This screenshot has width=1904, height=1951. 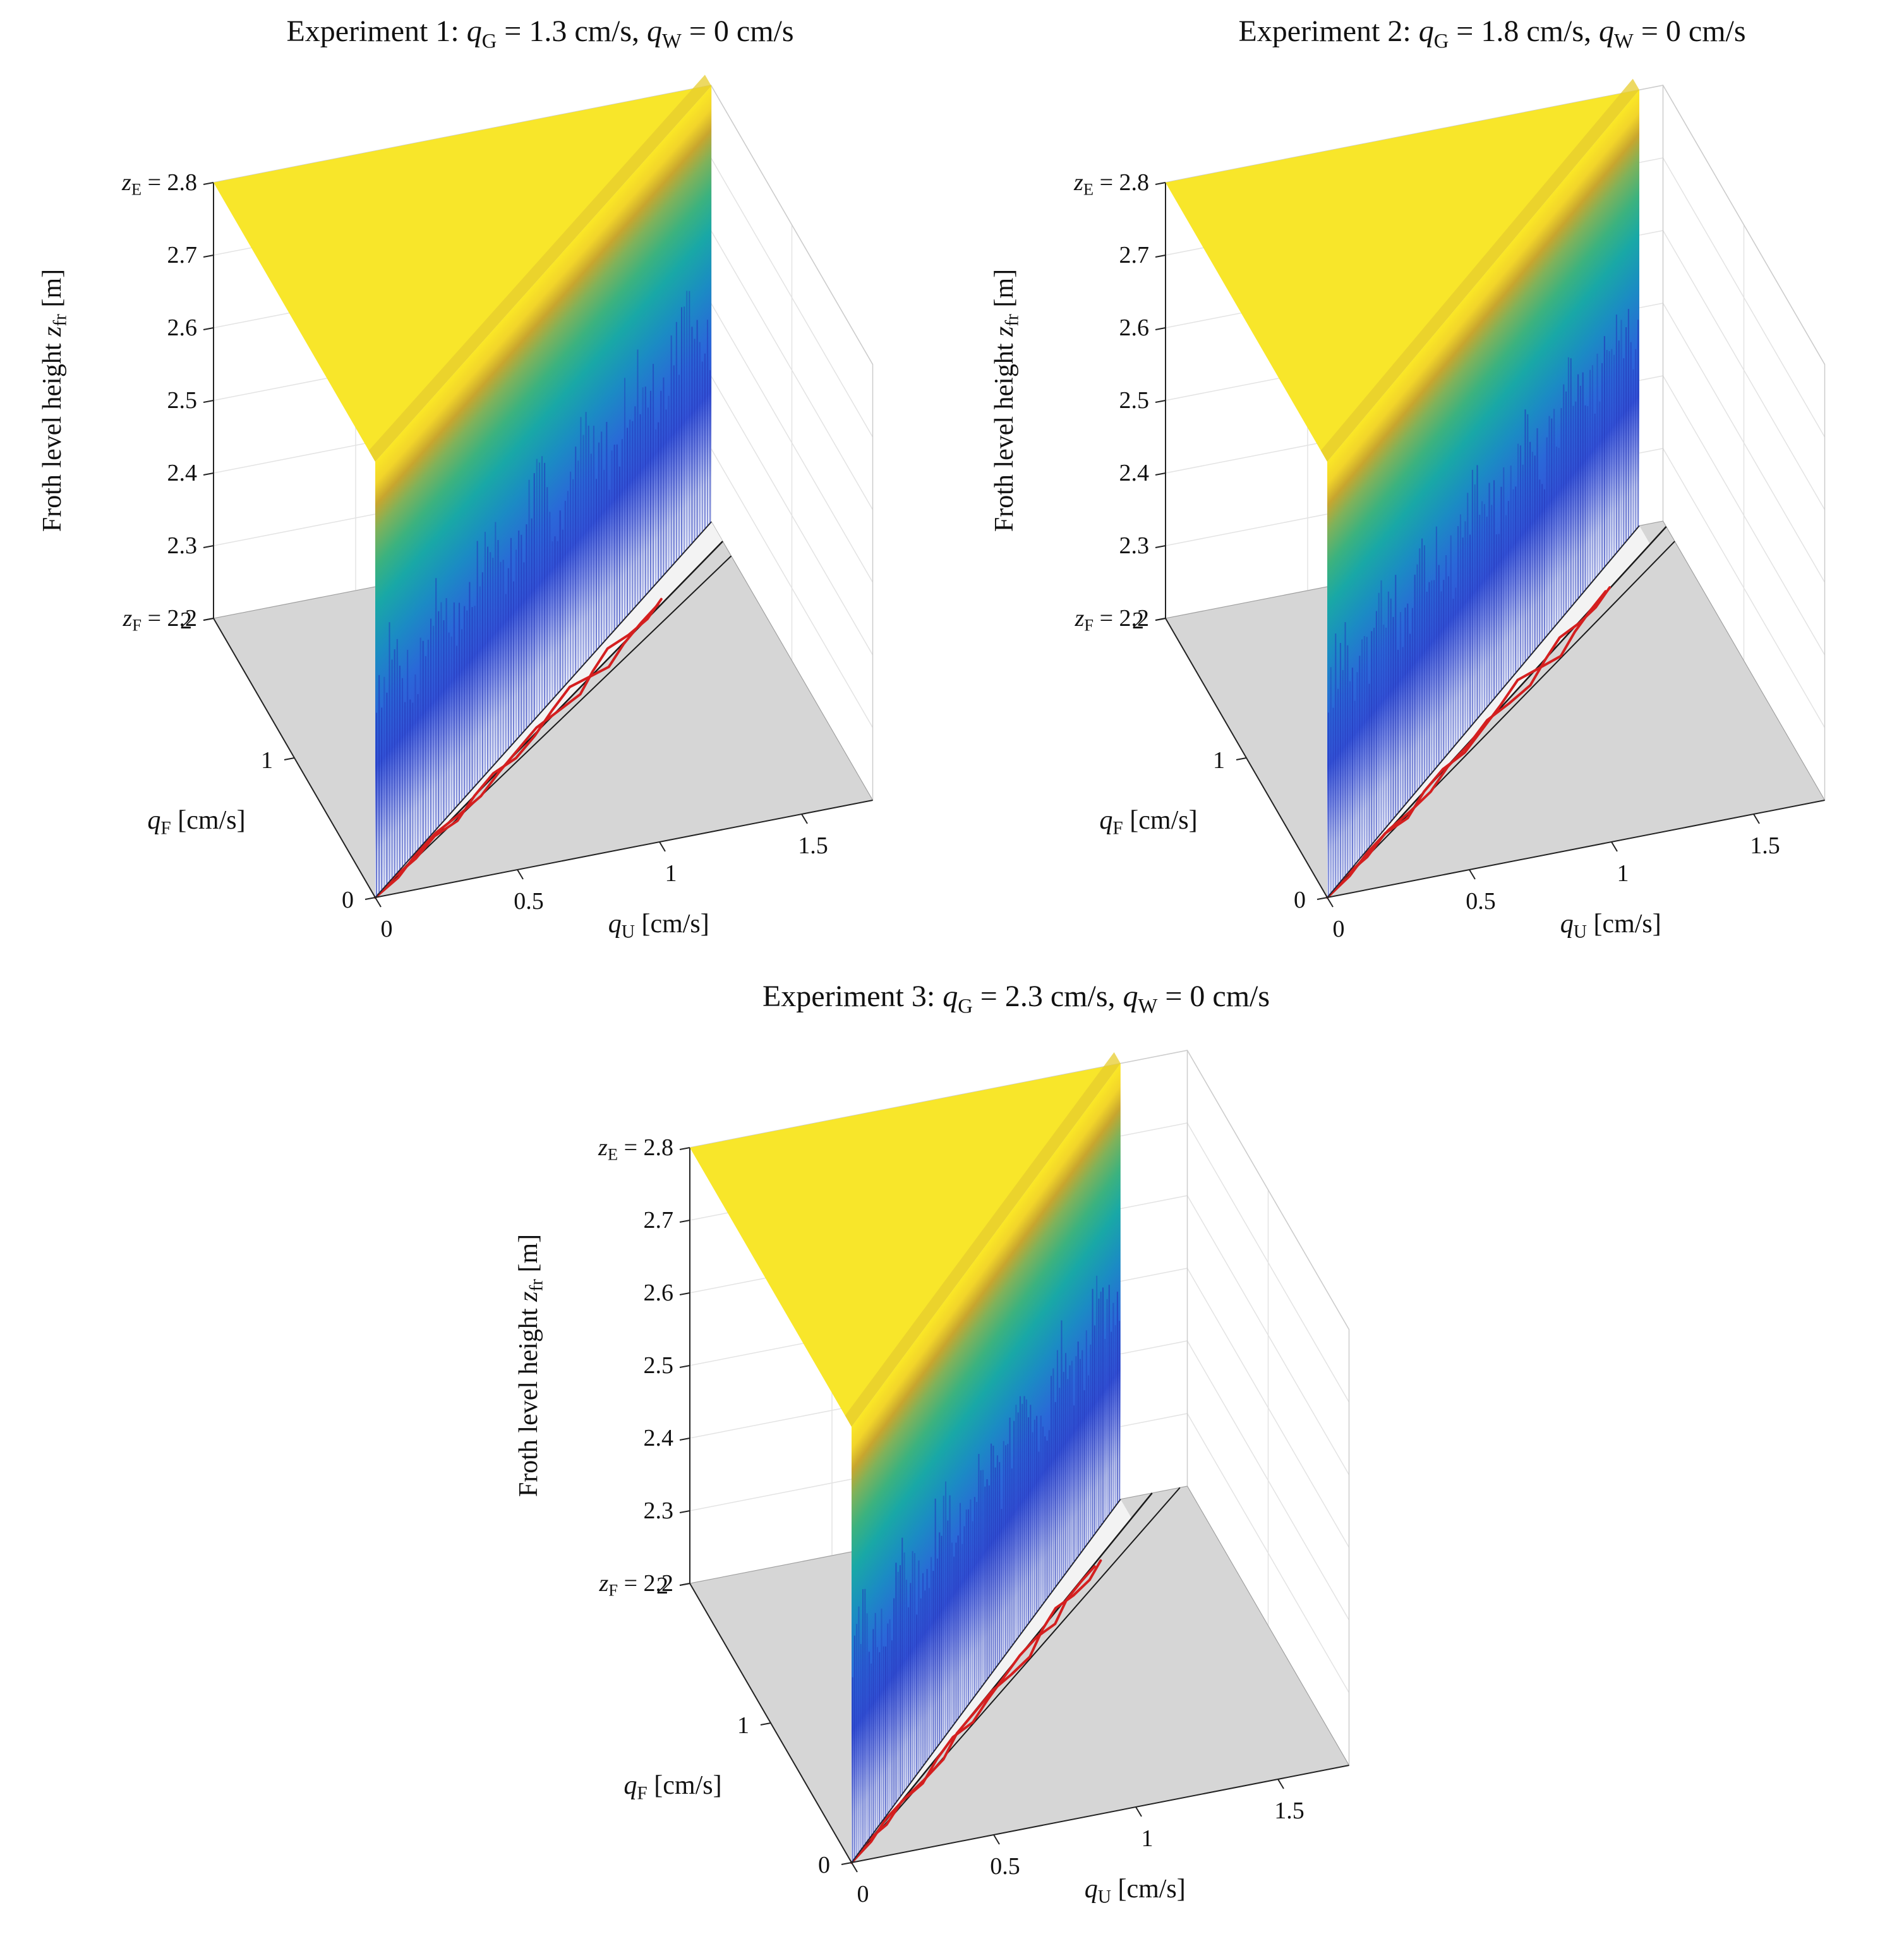 I want to click on experiment-3-title: Experiment 3: qG = 2.3 cm/s, qW = 0 cm/s, so click(x=1016, y=999).